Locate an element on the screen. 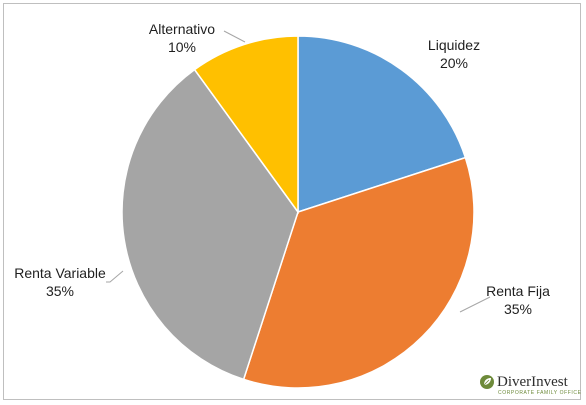 Image resolution: width=586 pixels, height=405 pixels. logo: DiverInvest CORPORATE FAMILY OFFICE is located at coordinates (531, 385).